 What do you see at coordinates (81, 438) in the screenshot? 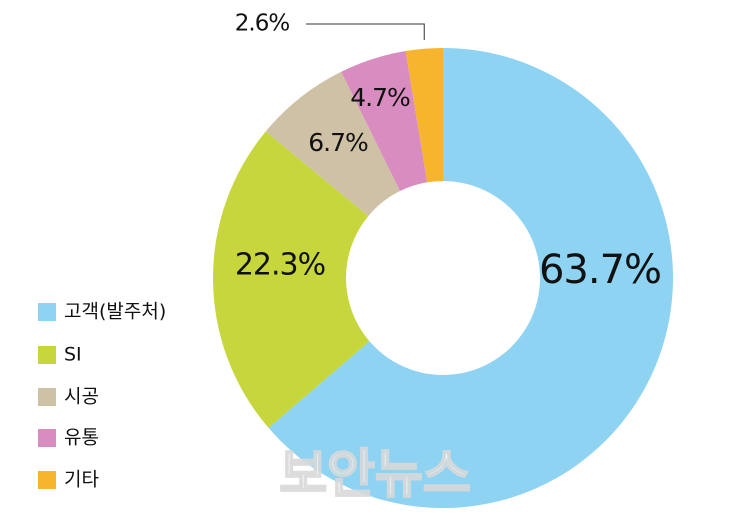
I see `legend-label: 유통` at bounding box center [81, 438].